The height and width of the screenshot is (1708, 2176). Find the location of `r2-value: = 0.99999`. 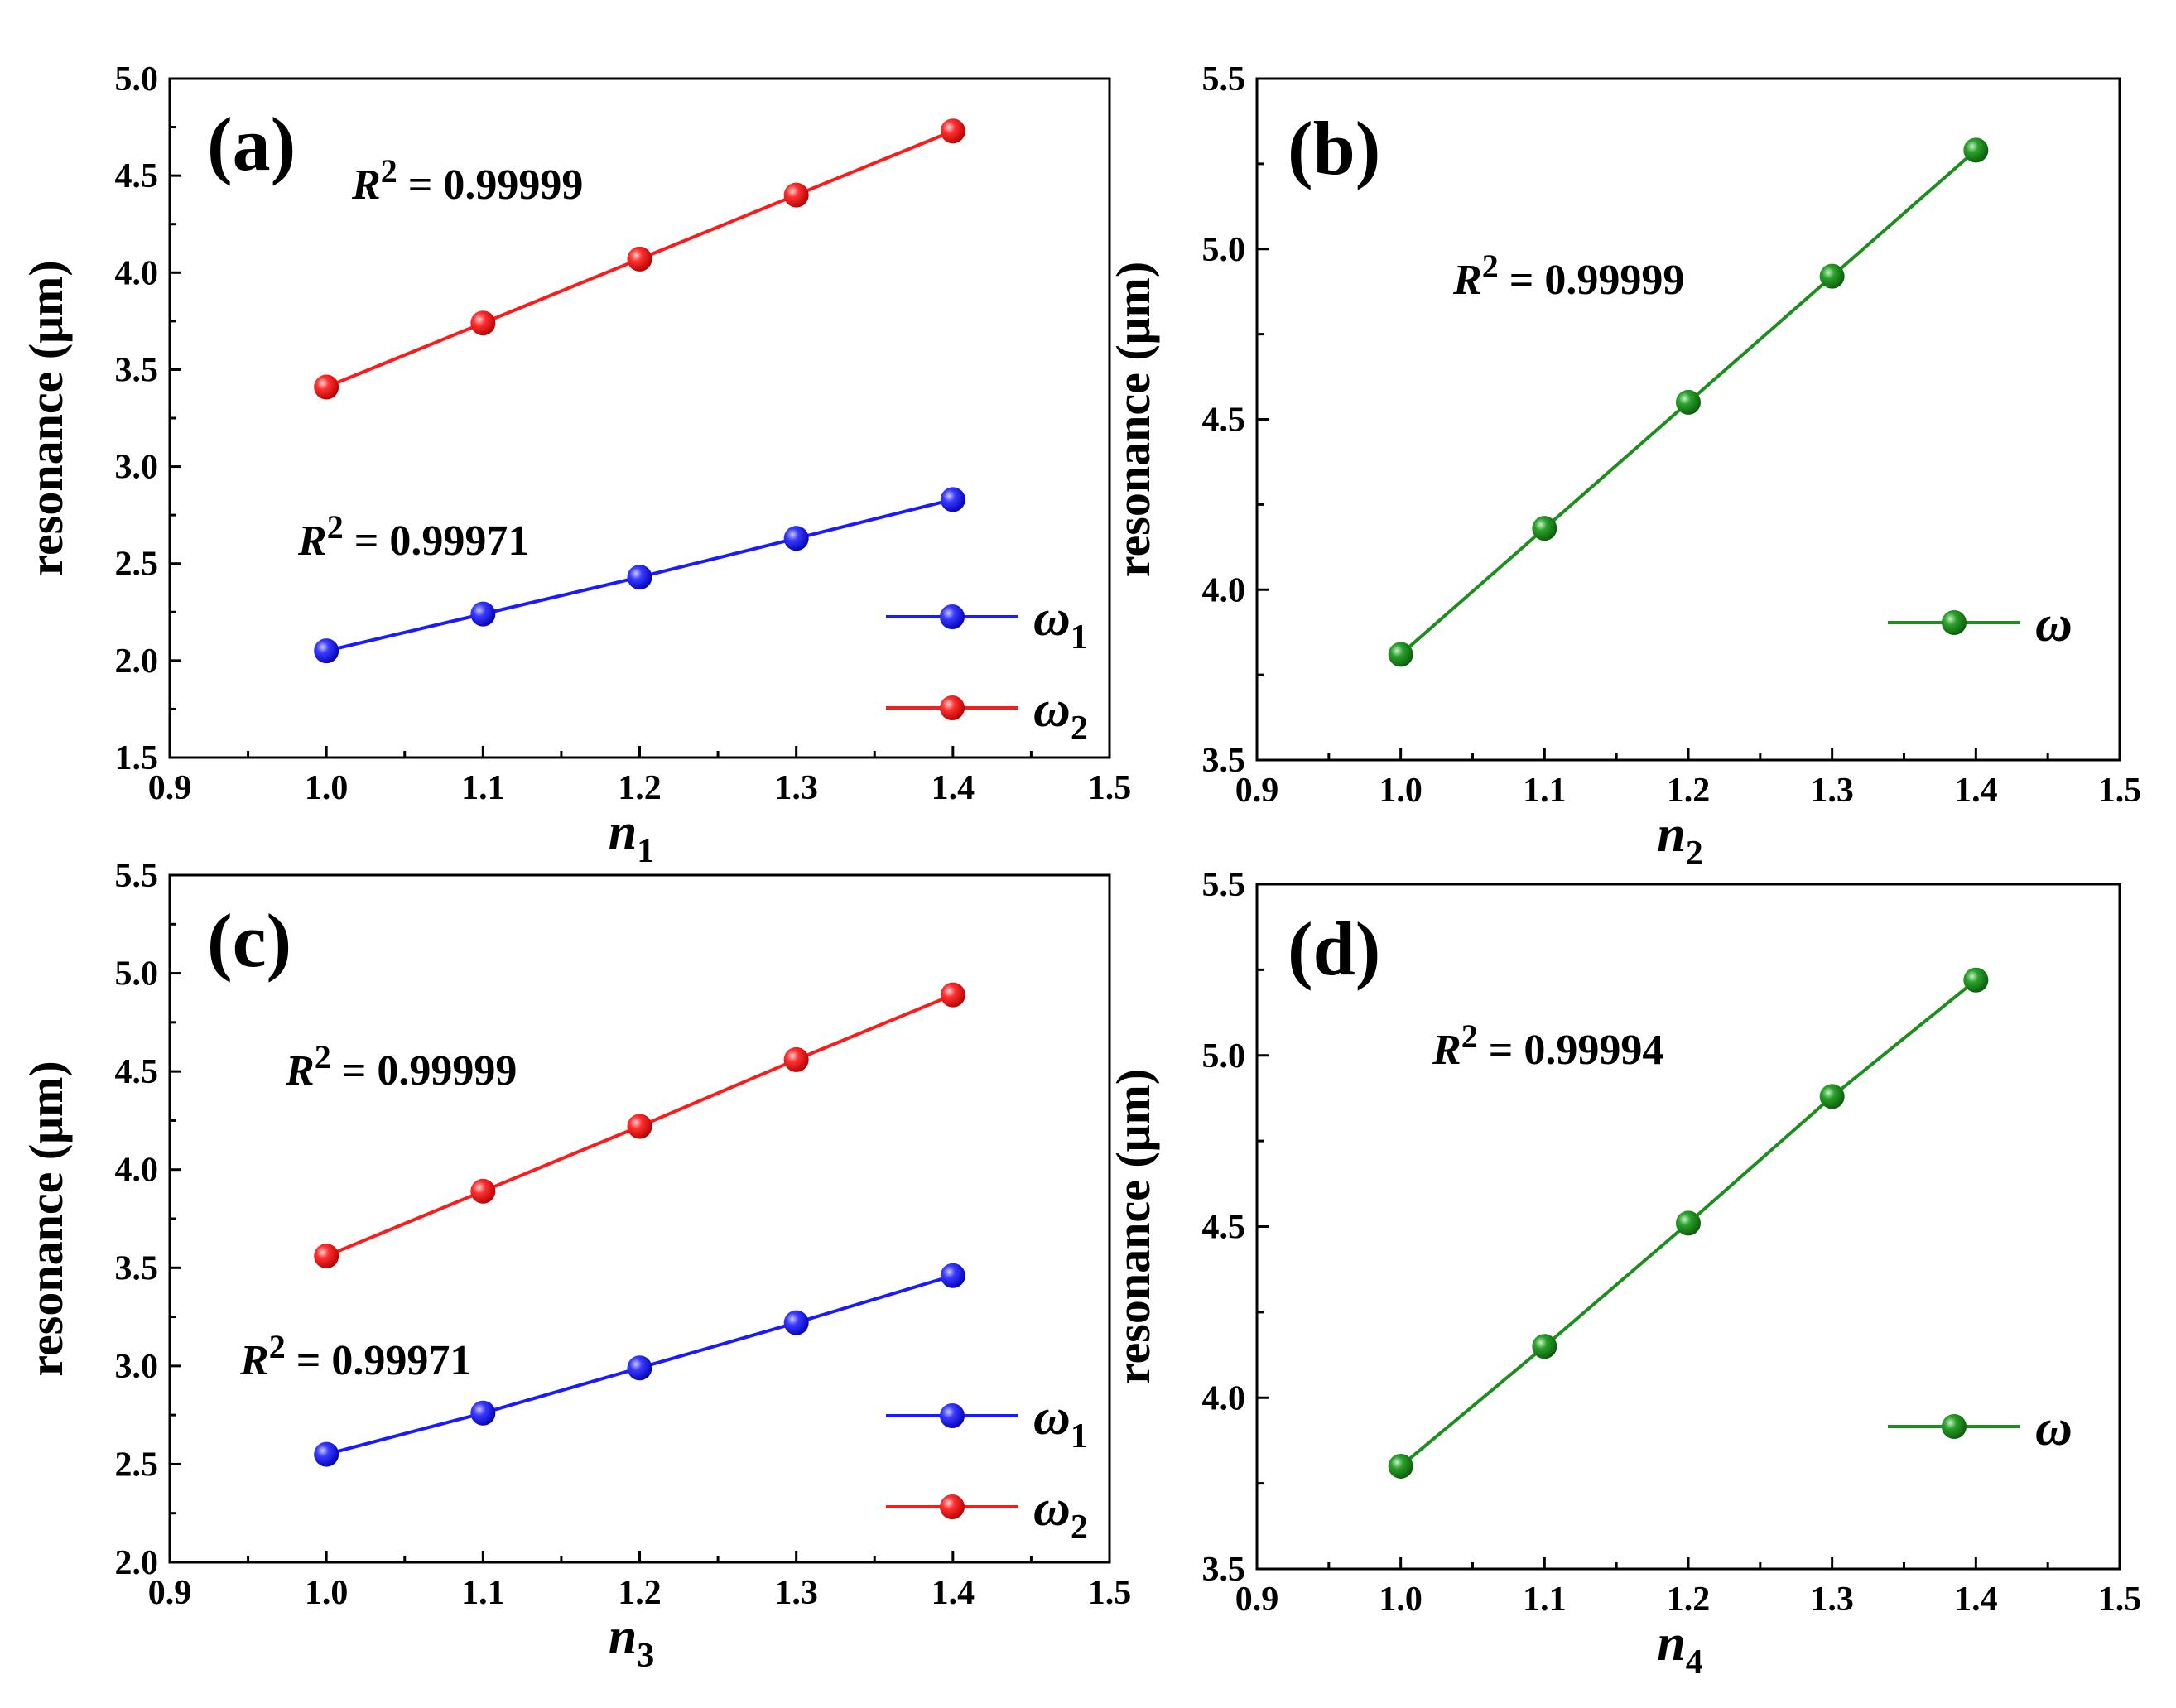

r2-value: = 0.99999 is located at coordinates (424, 1071).